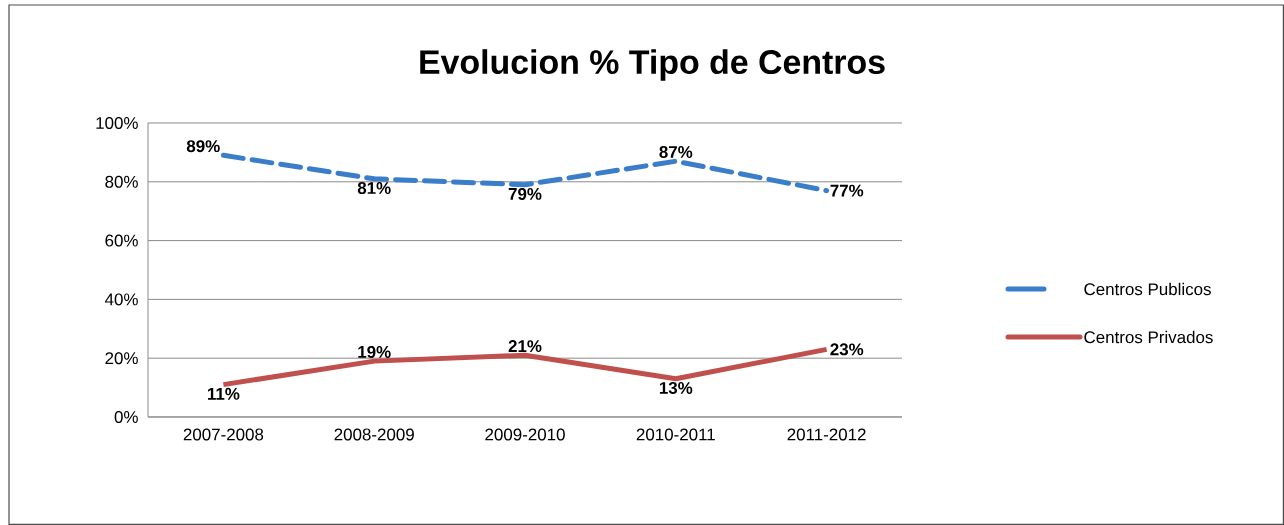  Describe the element at coordinates (847, 190) in the screenshot. I see `data-label: 77%` at that location.